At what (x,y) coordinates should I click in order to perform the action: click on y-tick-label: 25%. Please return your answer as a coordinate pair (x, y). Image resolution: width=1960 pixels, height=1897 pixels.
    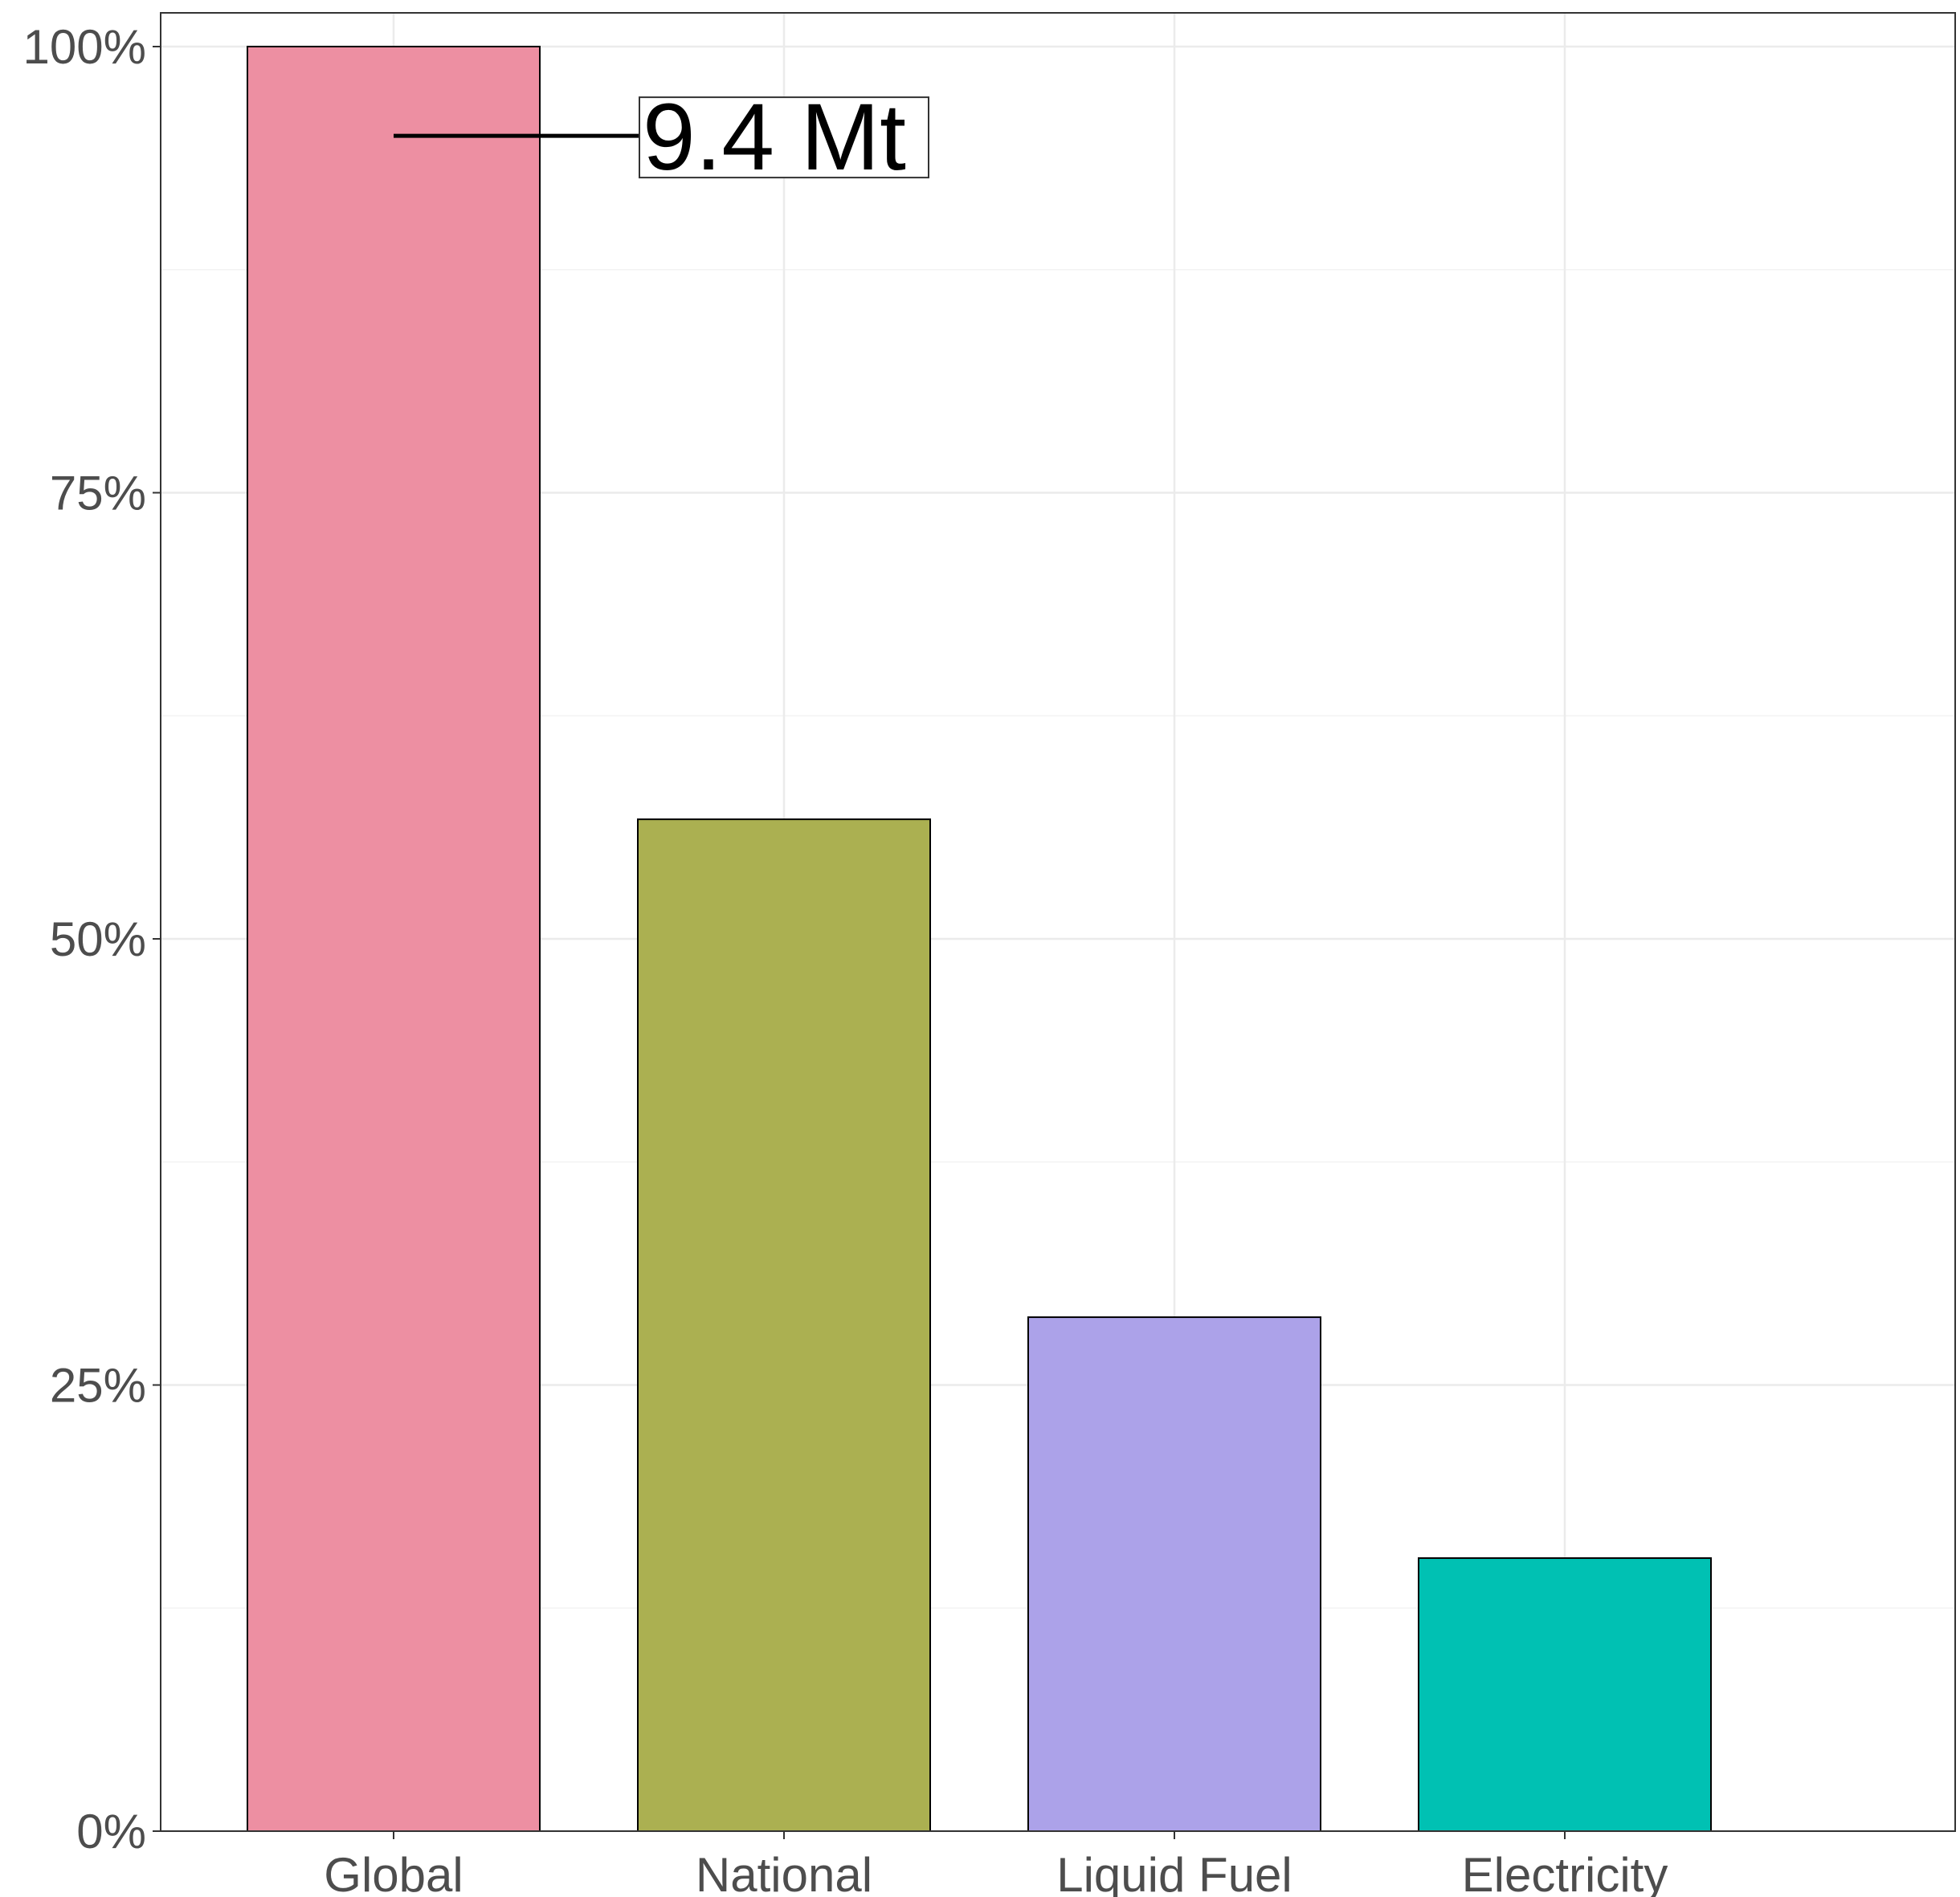
    Looking at the image, I should click on (98, 1386).